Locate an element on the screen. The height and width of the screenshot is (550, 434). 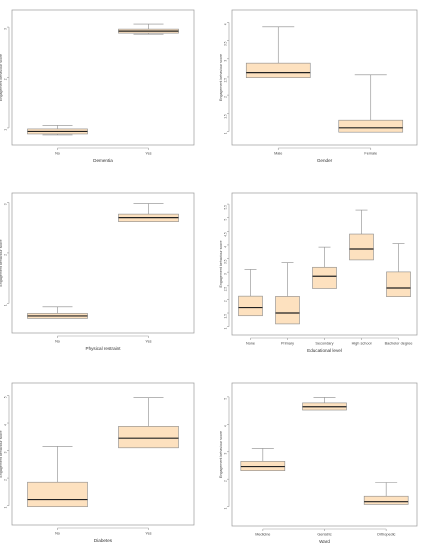
y-tick-label: 4.5 is located at coordinates (226, 234).